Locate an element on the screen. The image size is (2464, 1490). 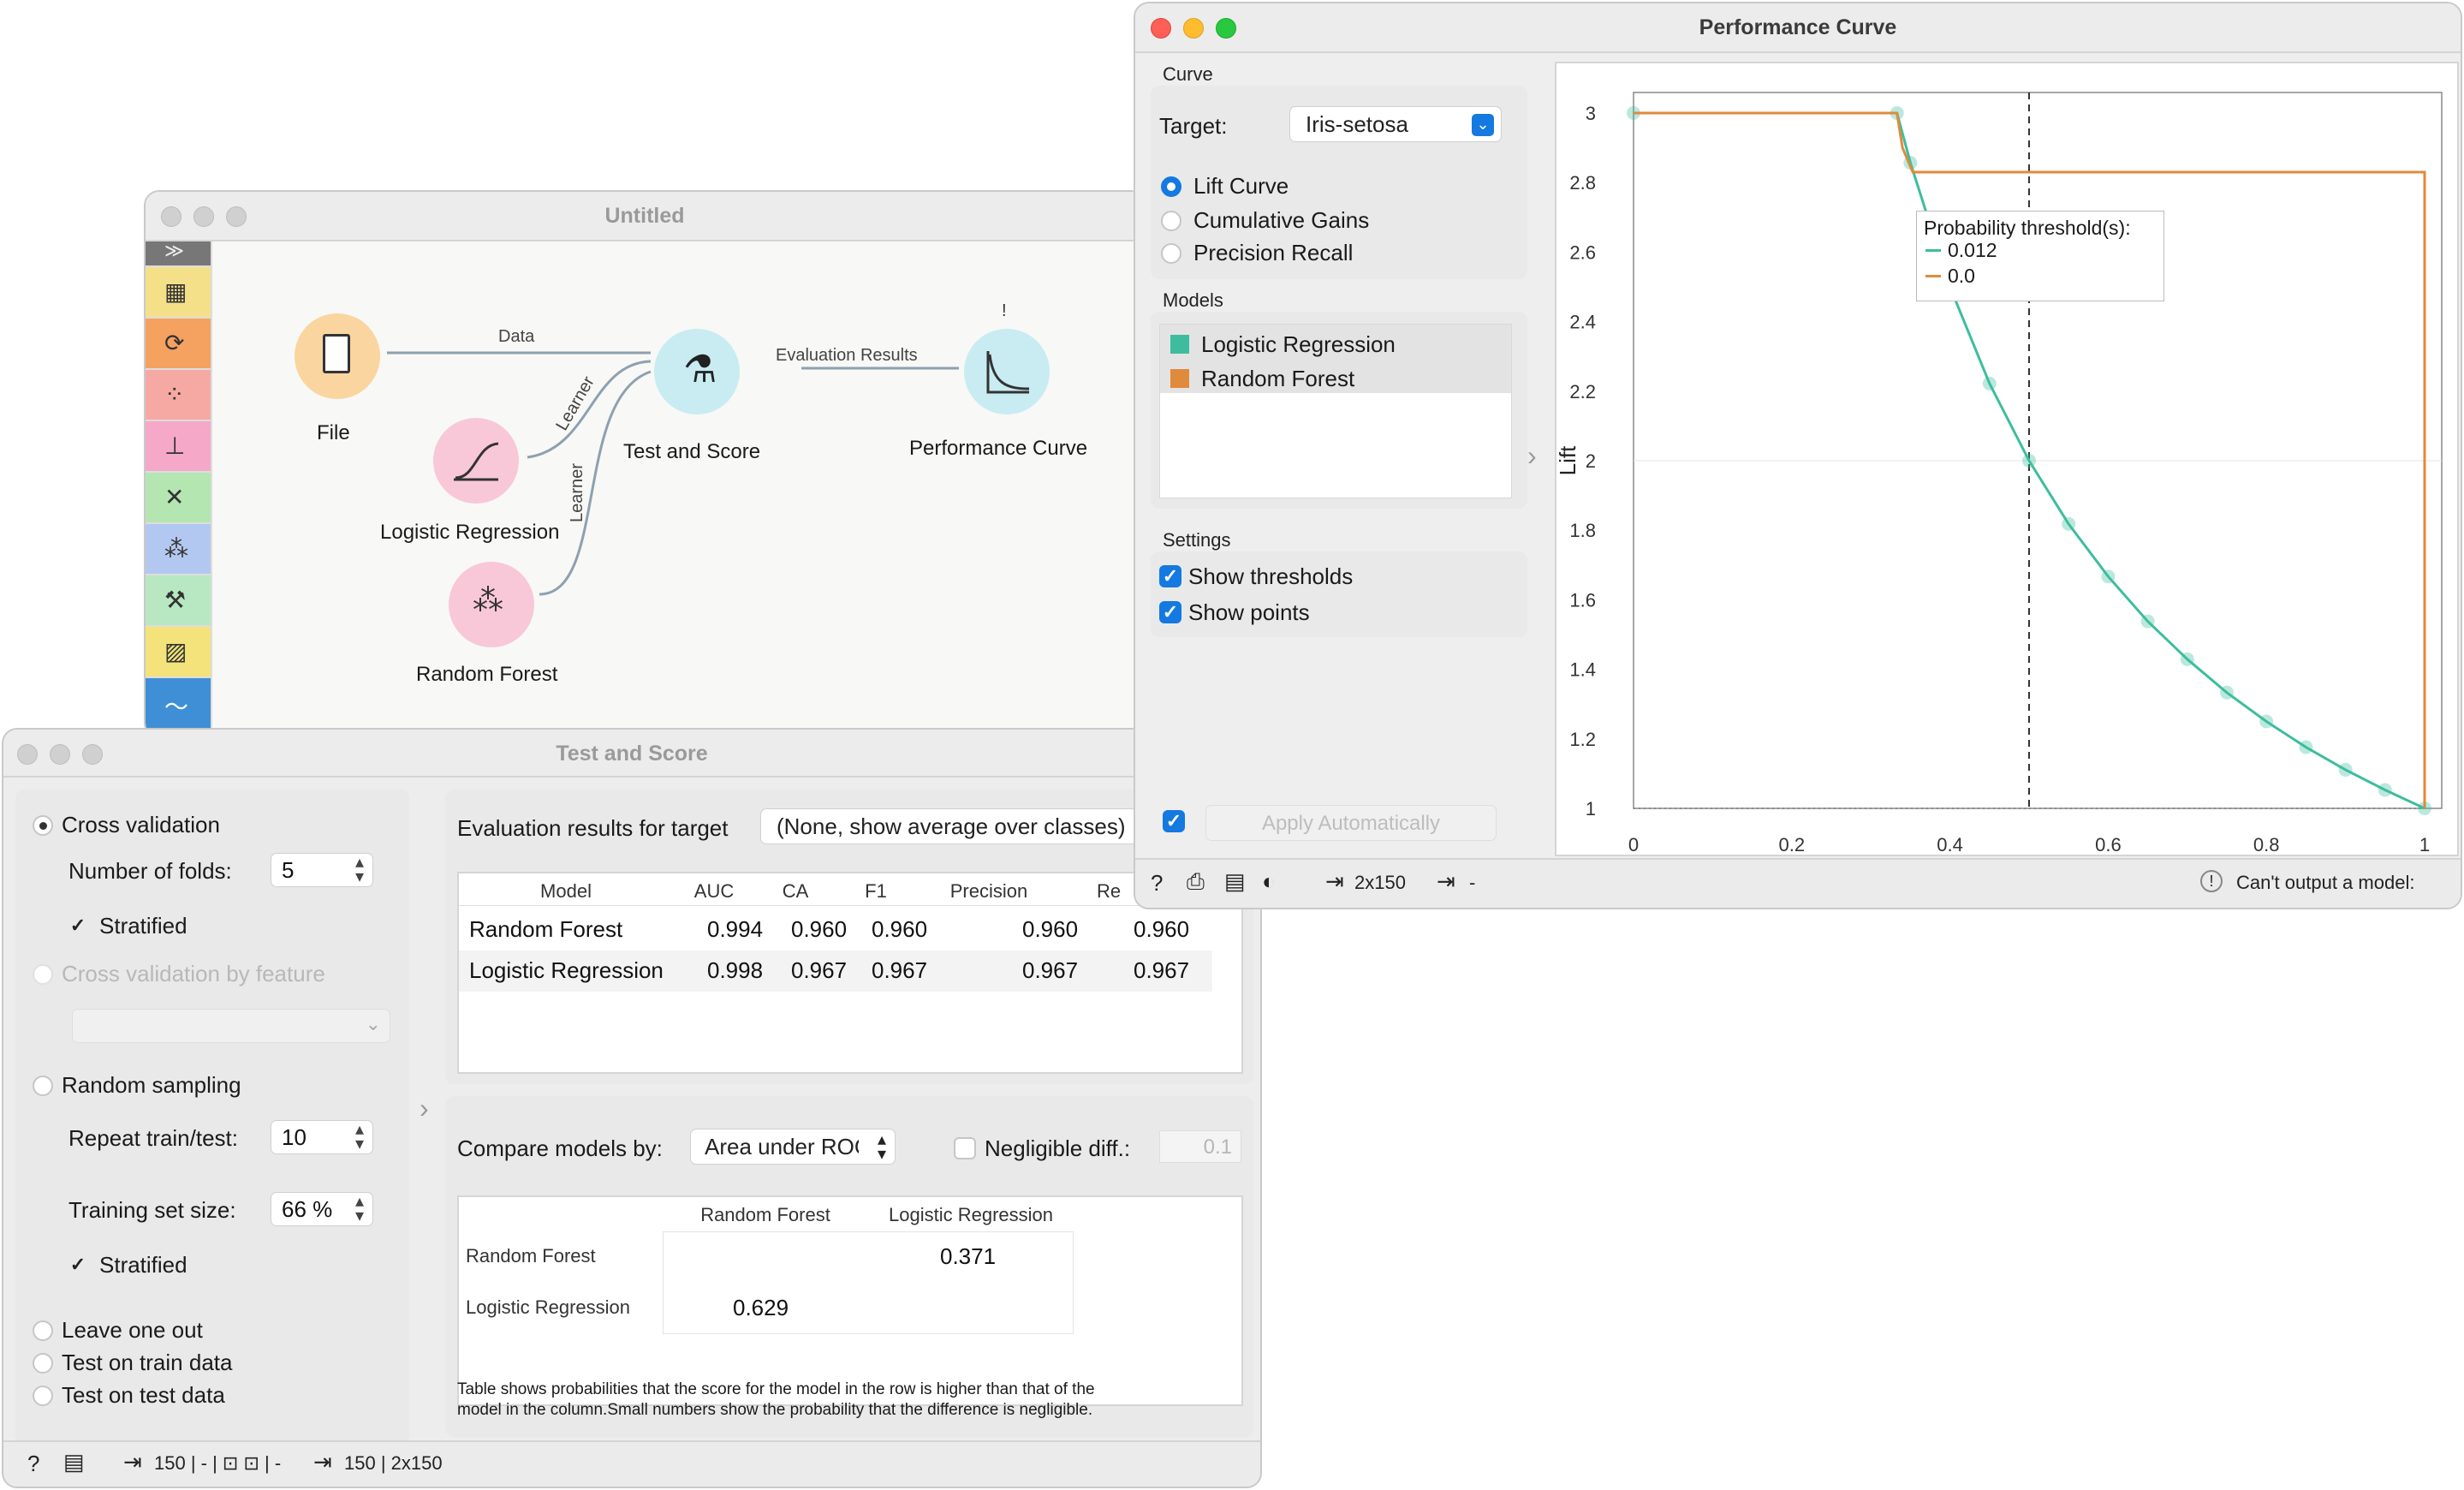
unsupervised-category-icon: ⁂ is located at coordinates (178, 549).